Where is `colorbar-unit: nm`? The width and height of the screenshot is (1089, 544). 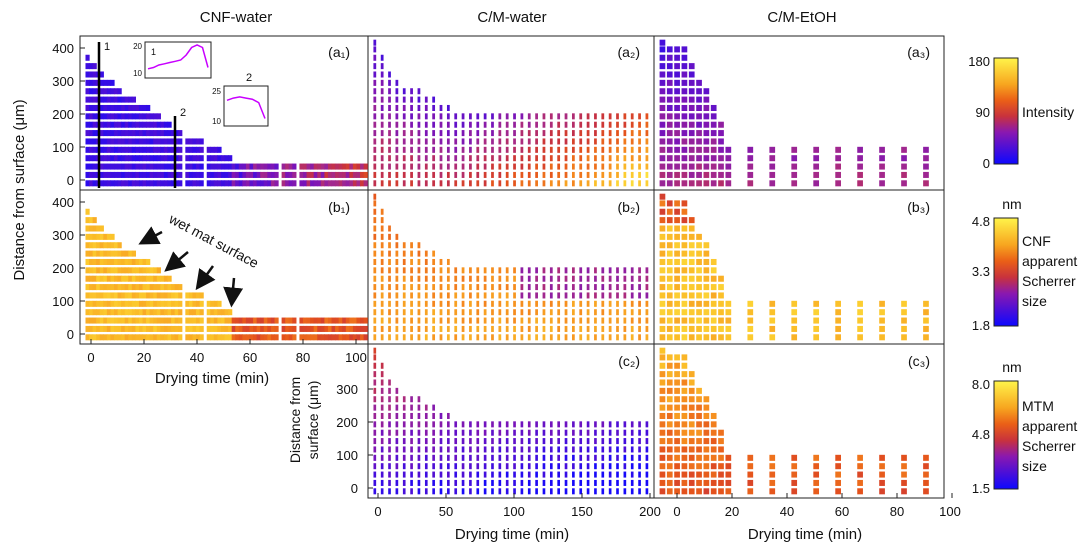
colorbar-unit: nm is located at coordinates (1011, 367).